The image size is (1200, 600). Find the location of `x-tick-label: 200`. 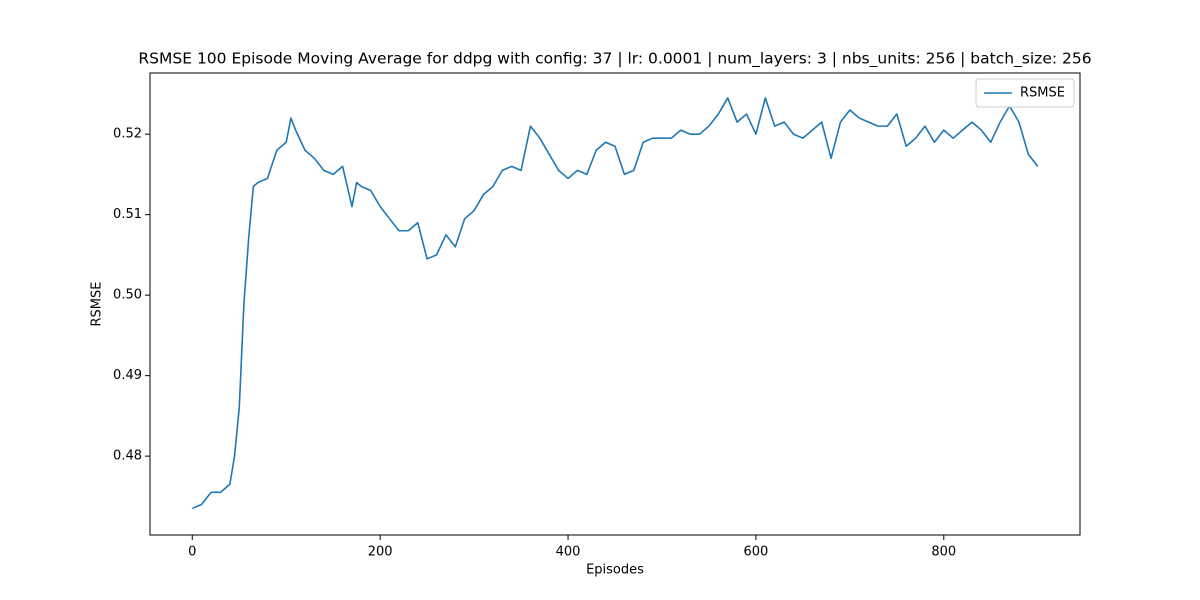

x-tick-label: 200 is located at coordinates (380, 552).